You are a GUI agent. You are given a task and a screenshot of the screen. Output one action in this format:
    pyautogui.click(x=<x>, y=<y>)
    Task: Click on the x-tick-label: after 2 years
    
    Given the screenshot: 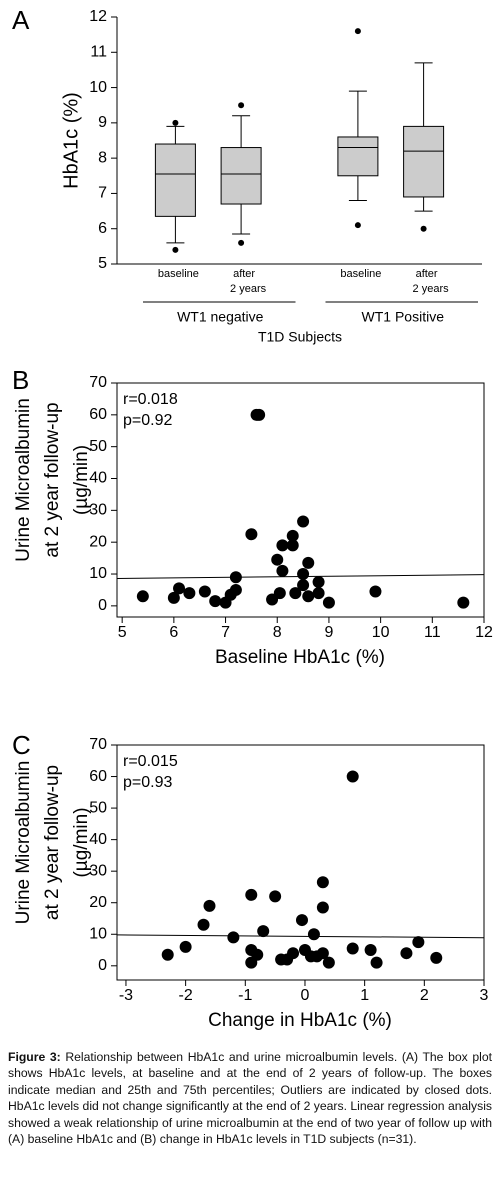 What is the action you would take?
    pyautogui.click(x=431, y=281)
    